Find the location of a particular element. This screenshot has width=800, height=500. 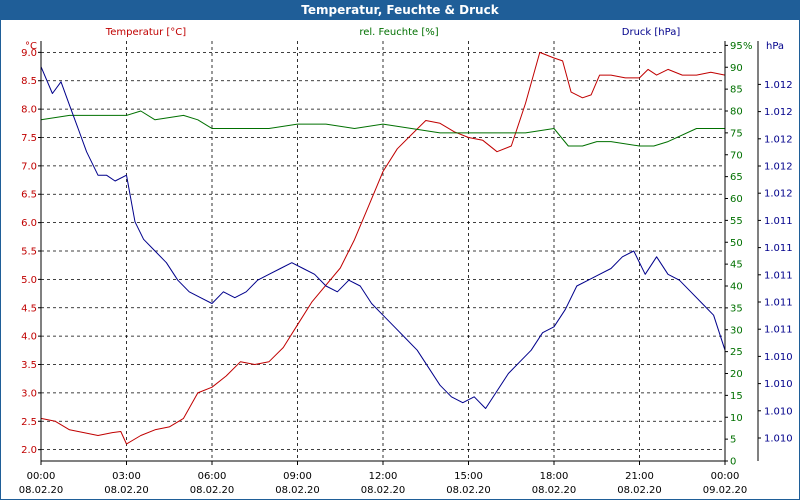

pressure-unit-label: hPa is located at coordinates (775, 46).